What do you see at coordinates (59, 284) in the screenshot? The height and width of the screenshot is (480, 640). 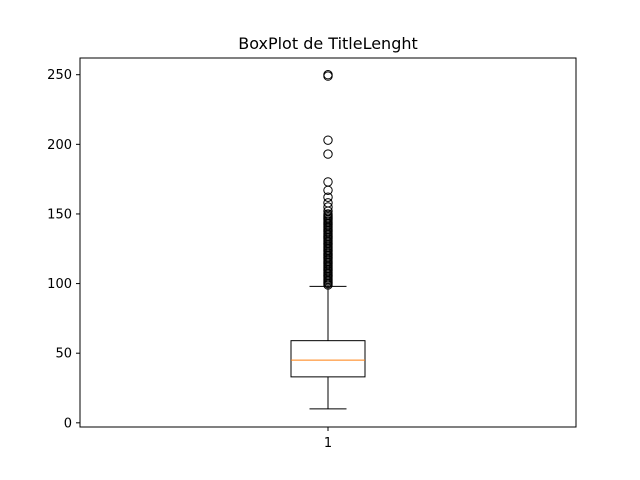 I see `y-tick-label: 100` at bounding box center [59, 284].